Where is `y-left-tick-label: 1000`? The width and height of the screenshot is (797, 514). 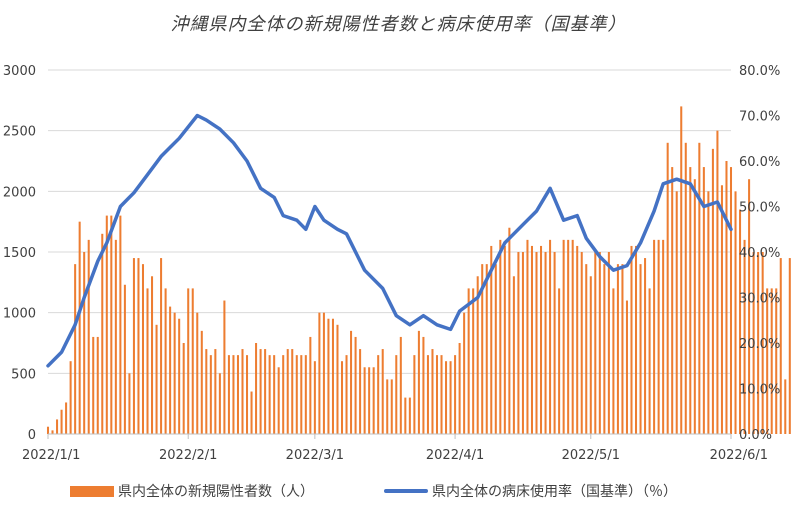 y-left-tick-label: 1000 is located at coordinates (19, 314).